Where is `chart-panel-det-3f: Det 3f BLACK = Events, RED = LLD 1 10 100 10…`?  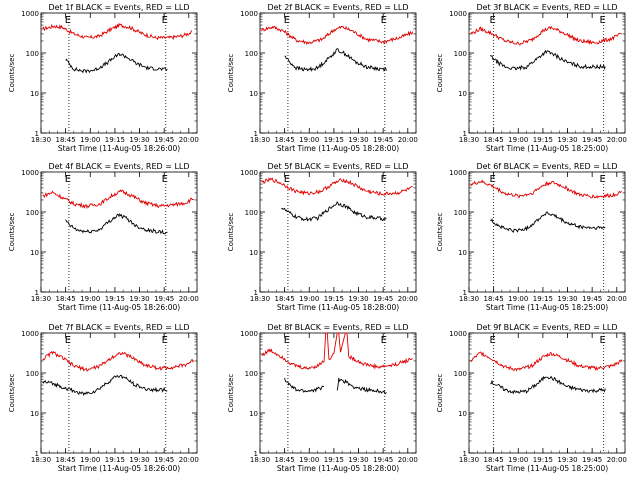
chart-panel-det-3f: Det 3f BLACK = Events, RED = LLD 1 10 100 10… is located at coordinates (531, 78).